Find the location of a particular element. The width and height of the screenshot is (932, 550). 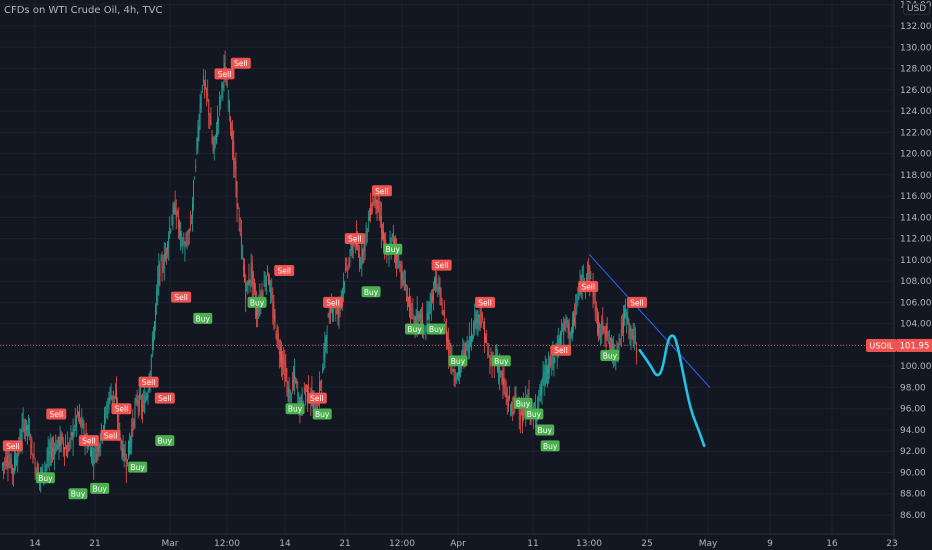

price-badge is located at coordinates (914, 345).